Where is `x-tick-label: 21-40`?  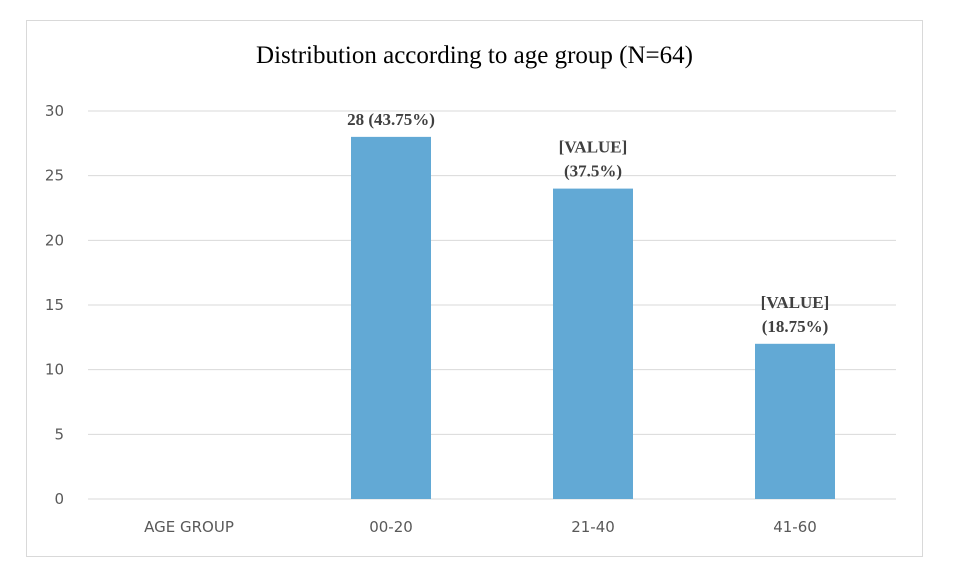
x-tick-label: 21-40 is located at coordinates (593, 527).